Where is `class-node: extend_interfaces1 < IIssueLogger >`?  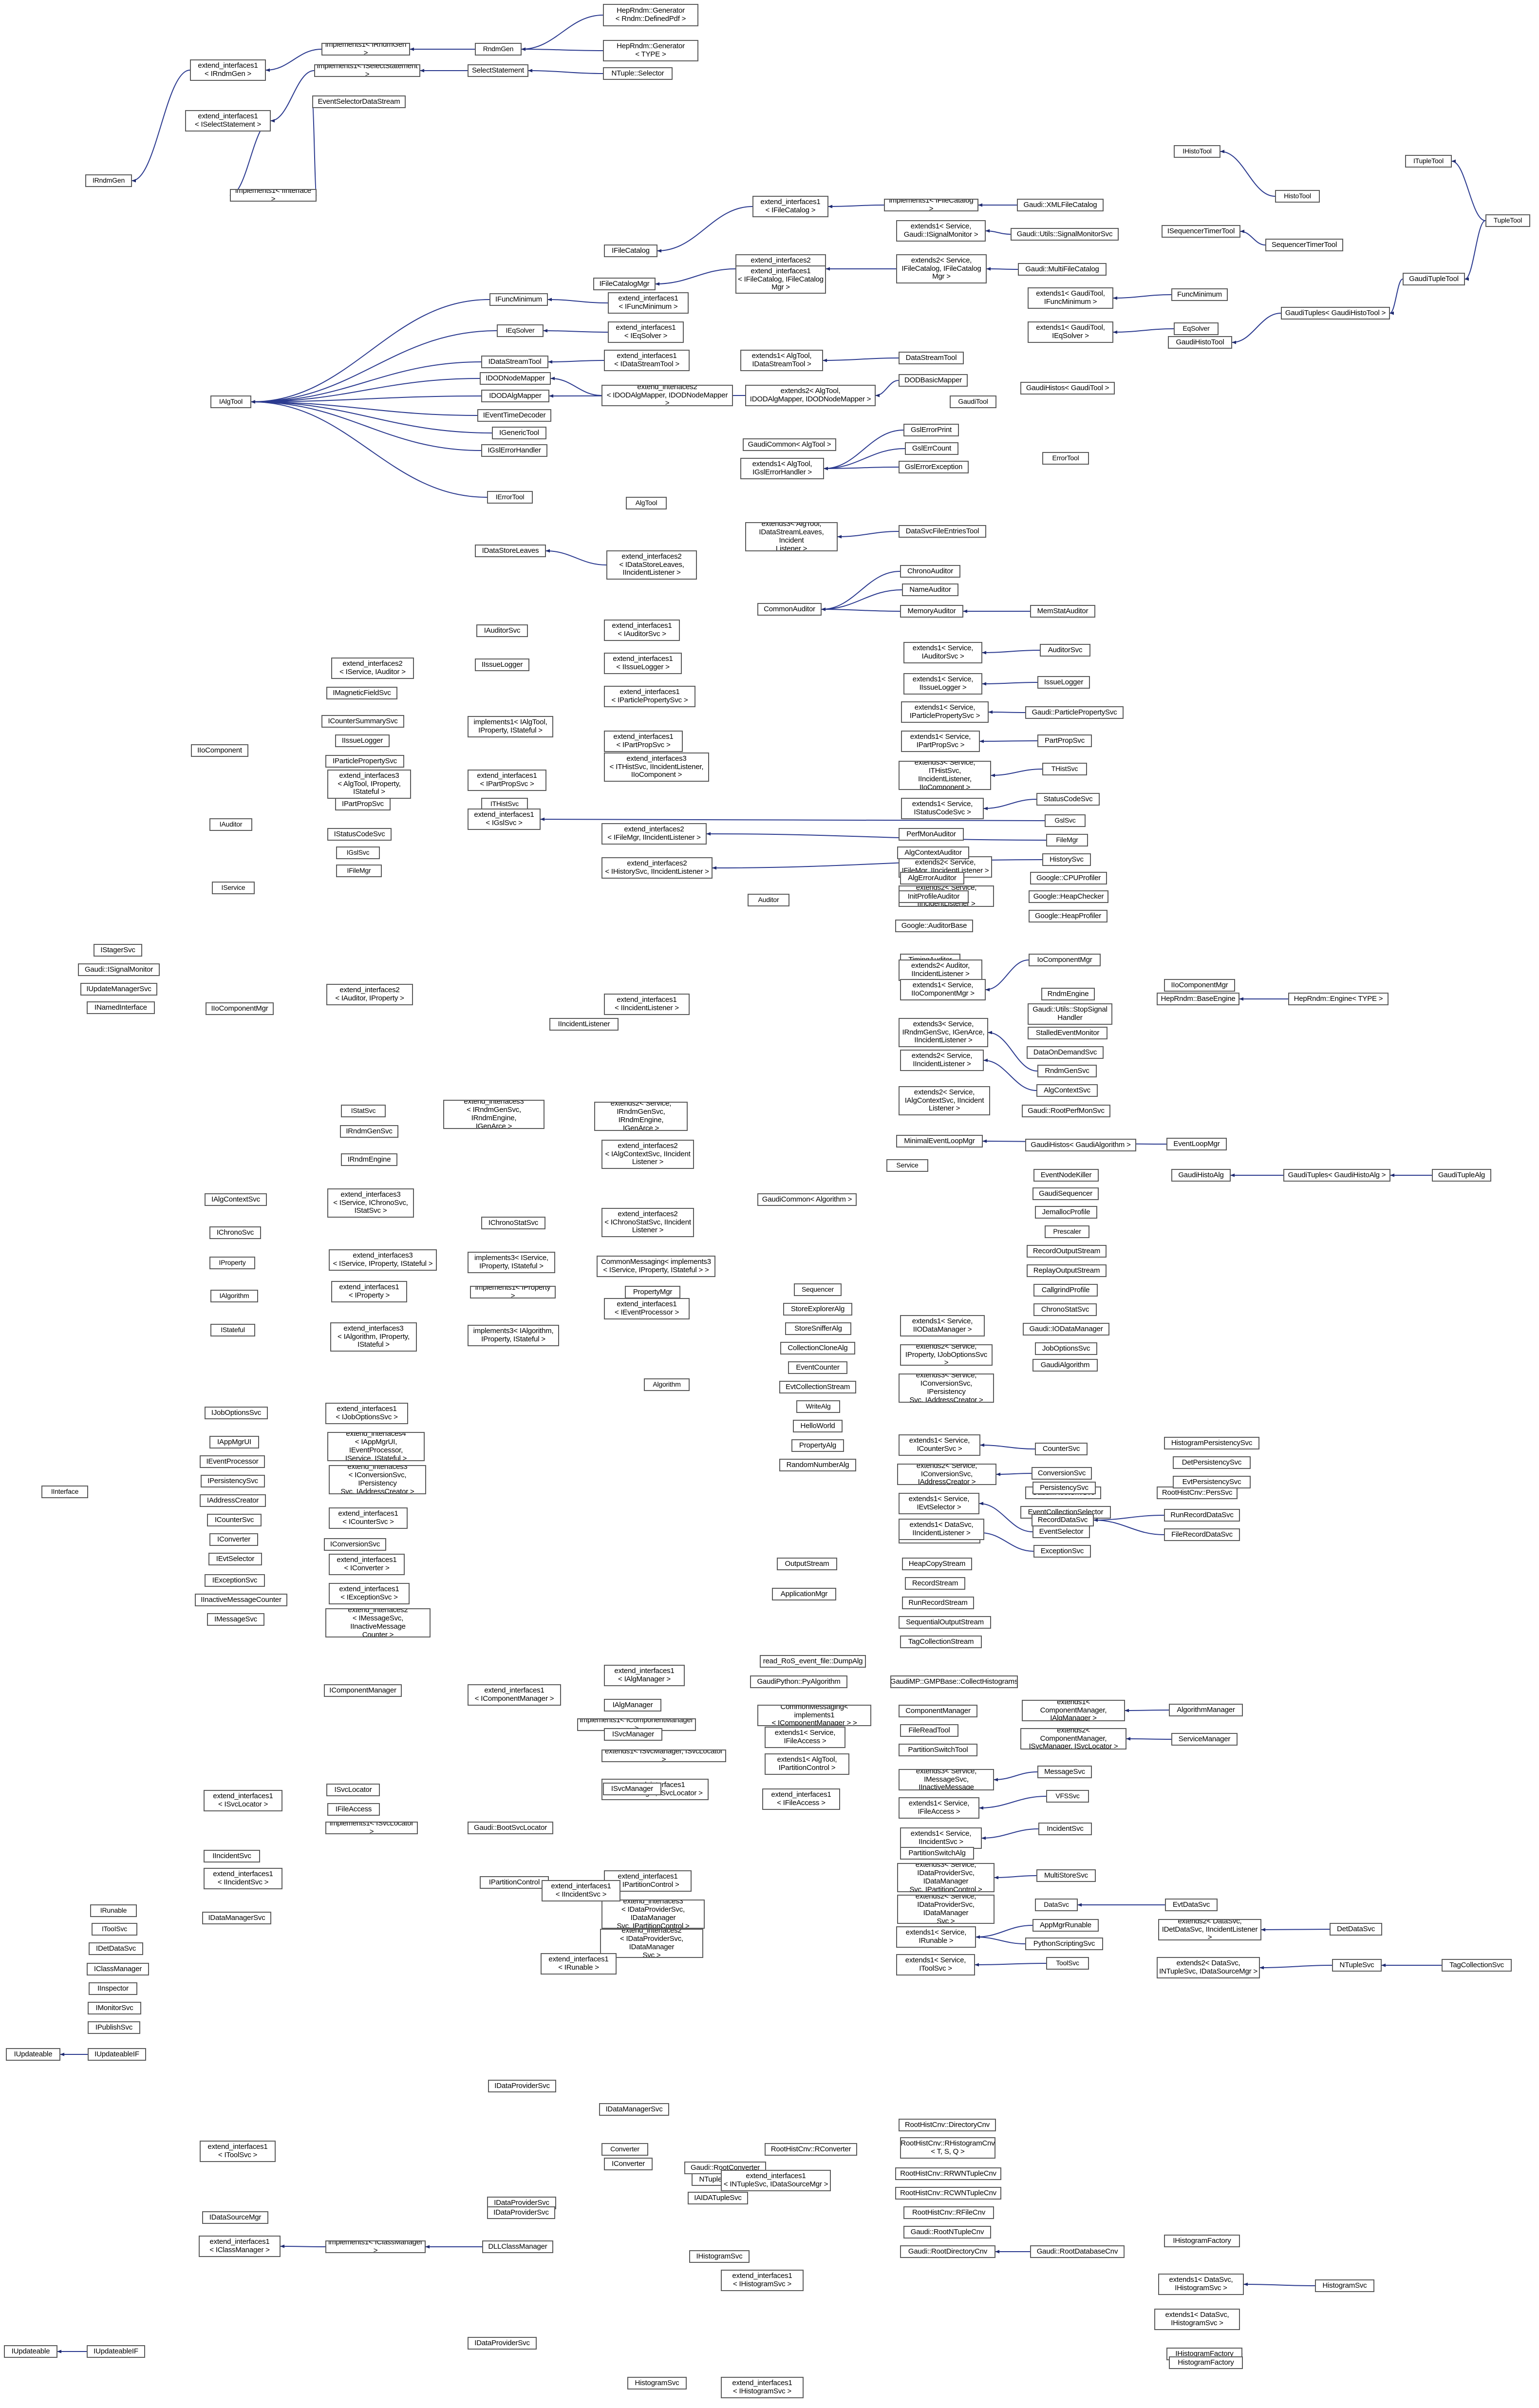 class-node: extend_interfaces1 < IIssueLogger > is located at coordinates (643, 663).